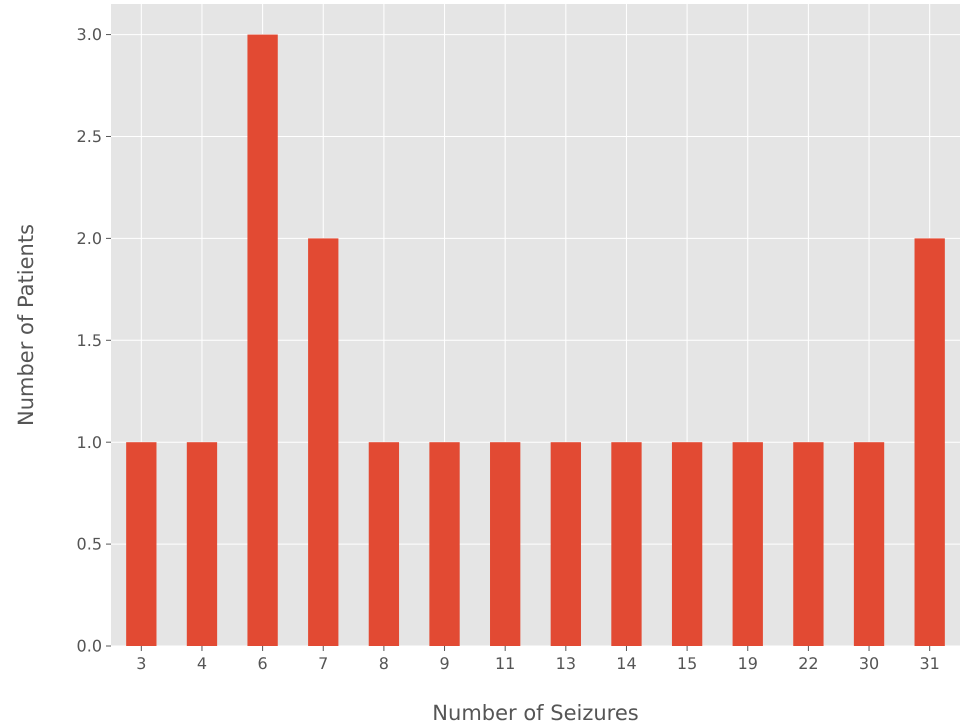  I want to click on x-axis-title: Number of Seizures, so click(535, 713).